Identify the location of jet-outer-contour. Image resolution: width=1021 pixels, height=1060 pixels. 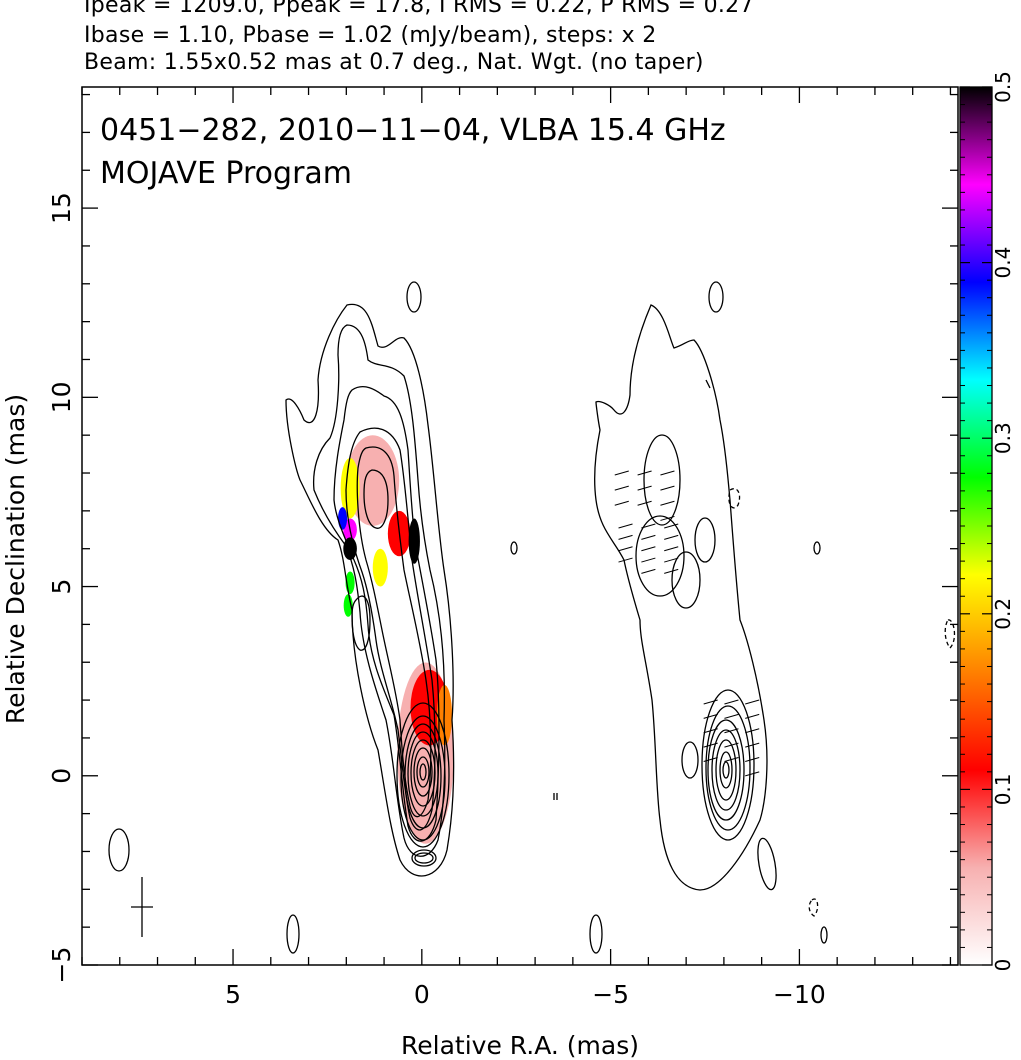
(370, 590).